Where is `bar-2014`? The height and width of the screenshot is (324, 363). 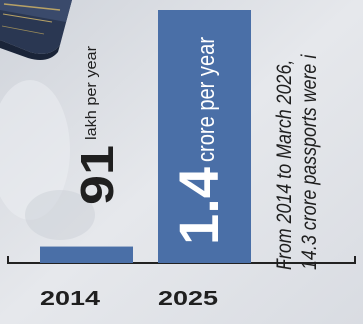 bar-2014 is located at coordinates (86, 254).